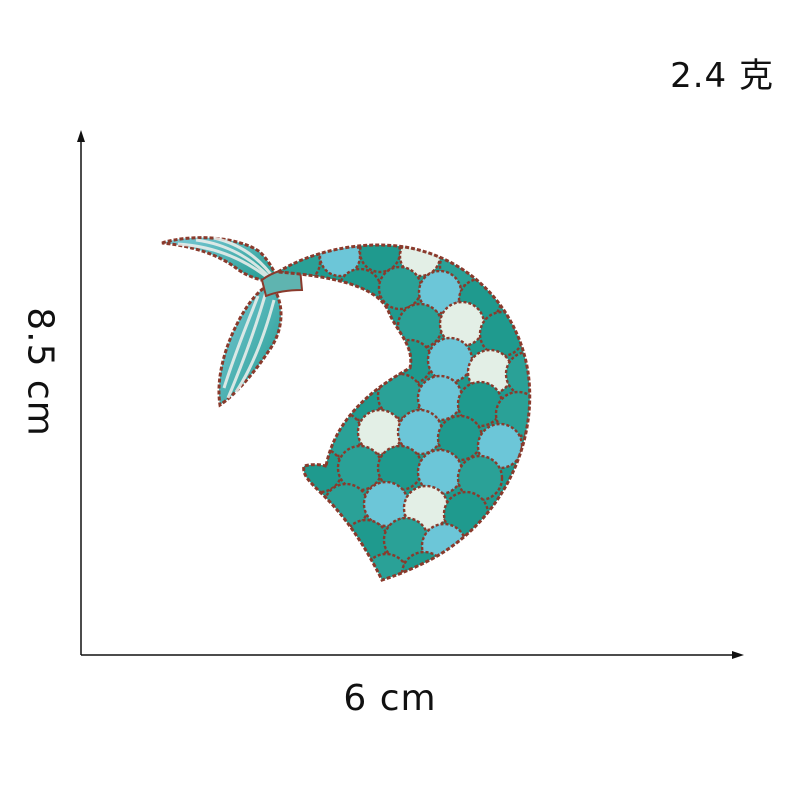  I want to click on weight-label: 2.4 克, so click(722, 76).